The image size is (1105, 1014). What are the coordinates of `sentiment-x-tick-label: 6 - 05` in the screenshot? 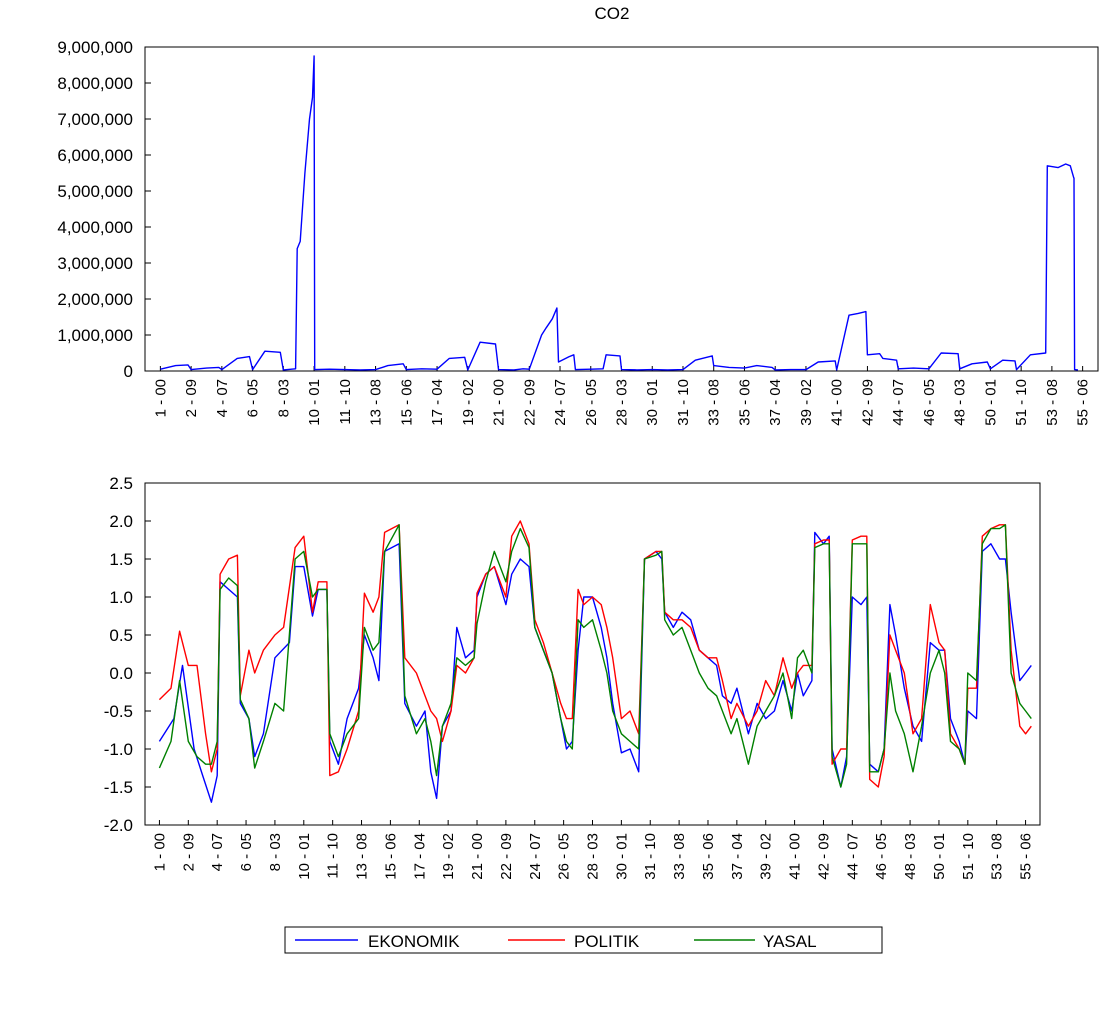 It's located at (246, 852).